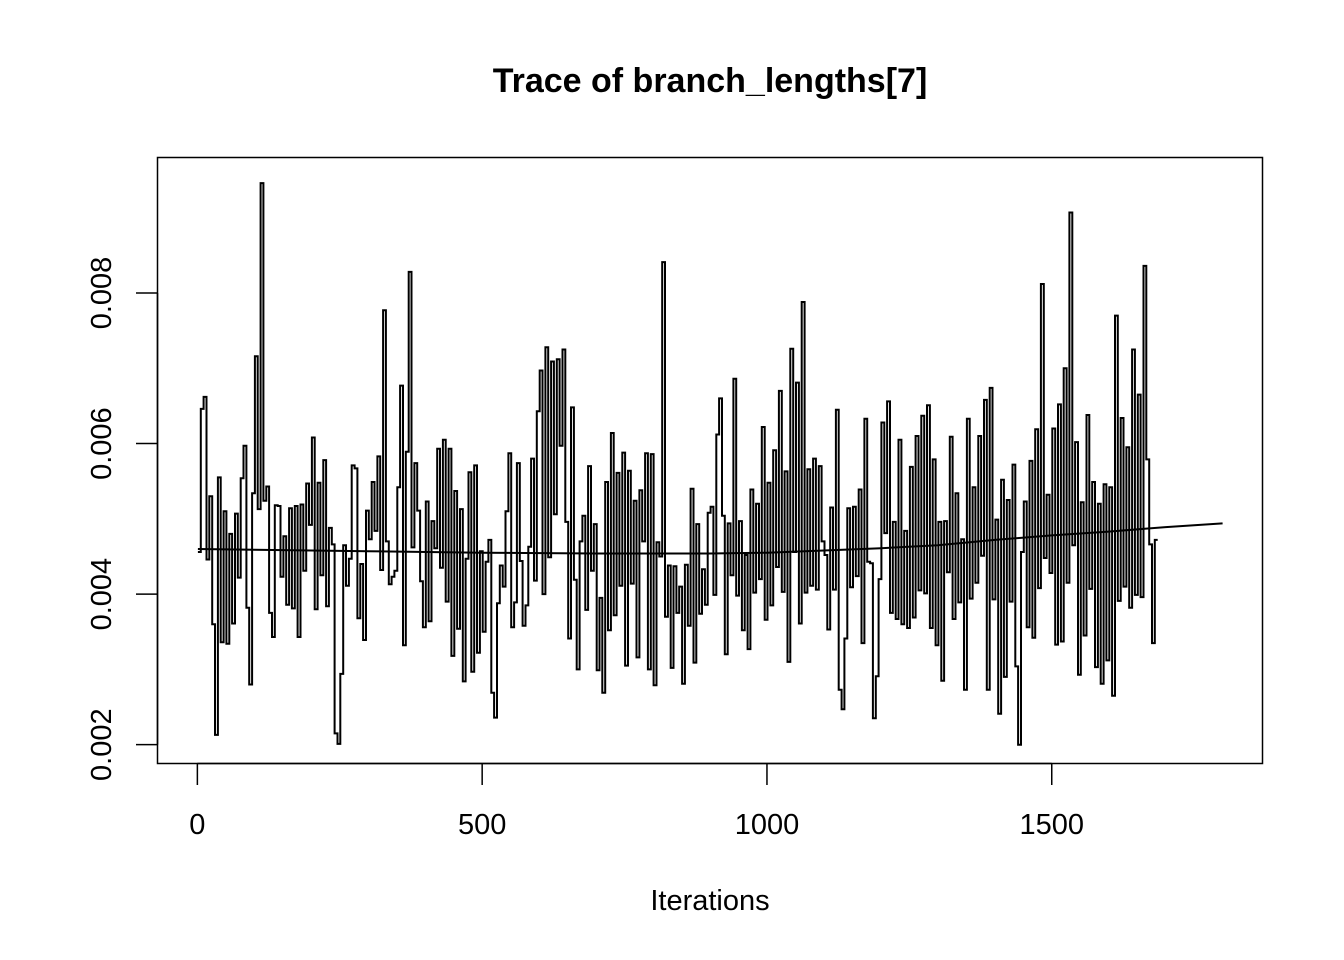  Describe the element at coordinates (710, 538) in the screenshot. I see `running-mean-line` at that location.